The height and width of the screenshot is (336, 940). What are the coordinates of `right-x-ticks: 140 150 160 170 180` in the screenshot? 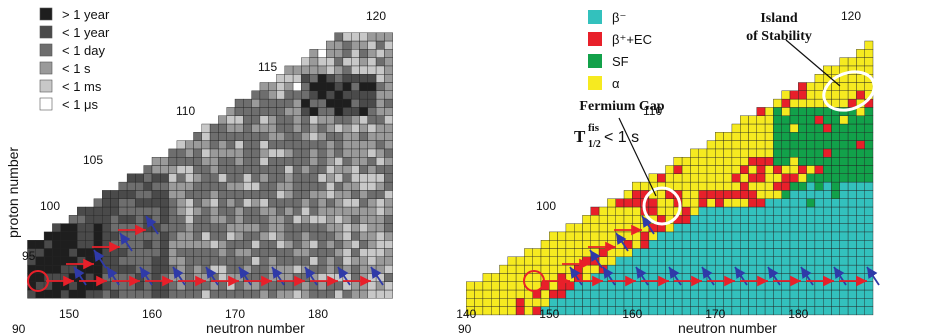 It's located at (632, 314).